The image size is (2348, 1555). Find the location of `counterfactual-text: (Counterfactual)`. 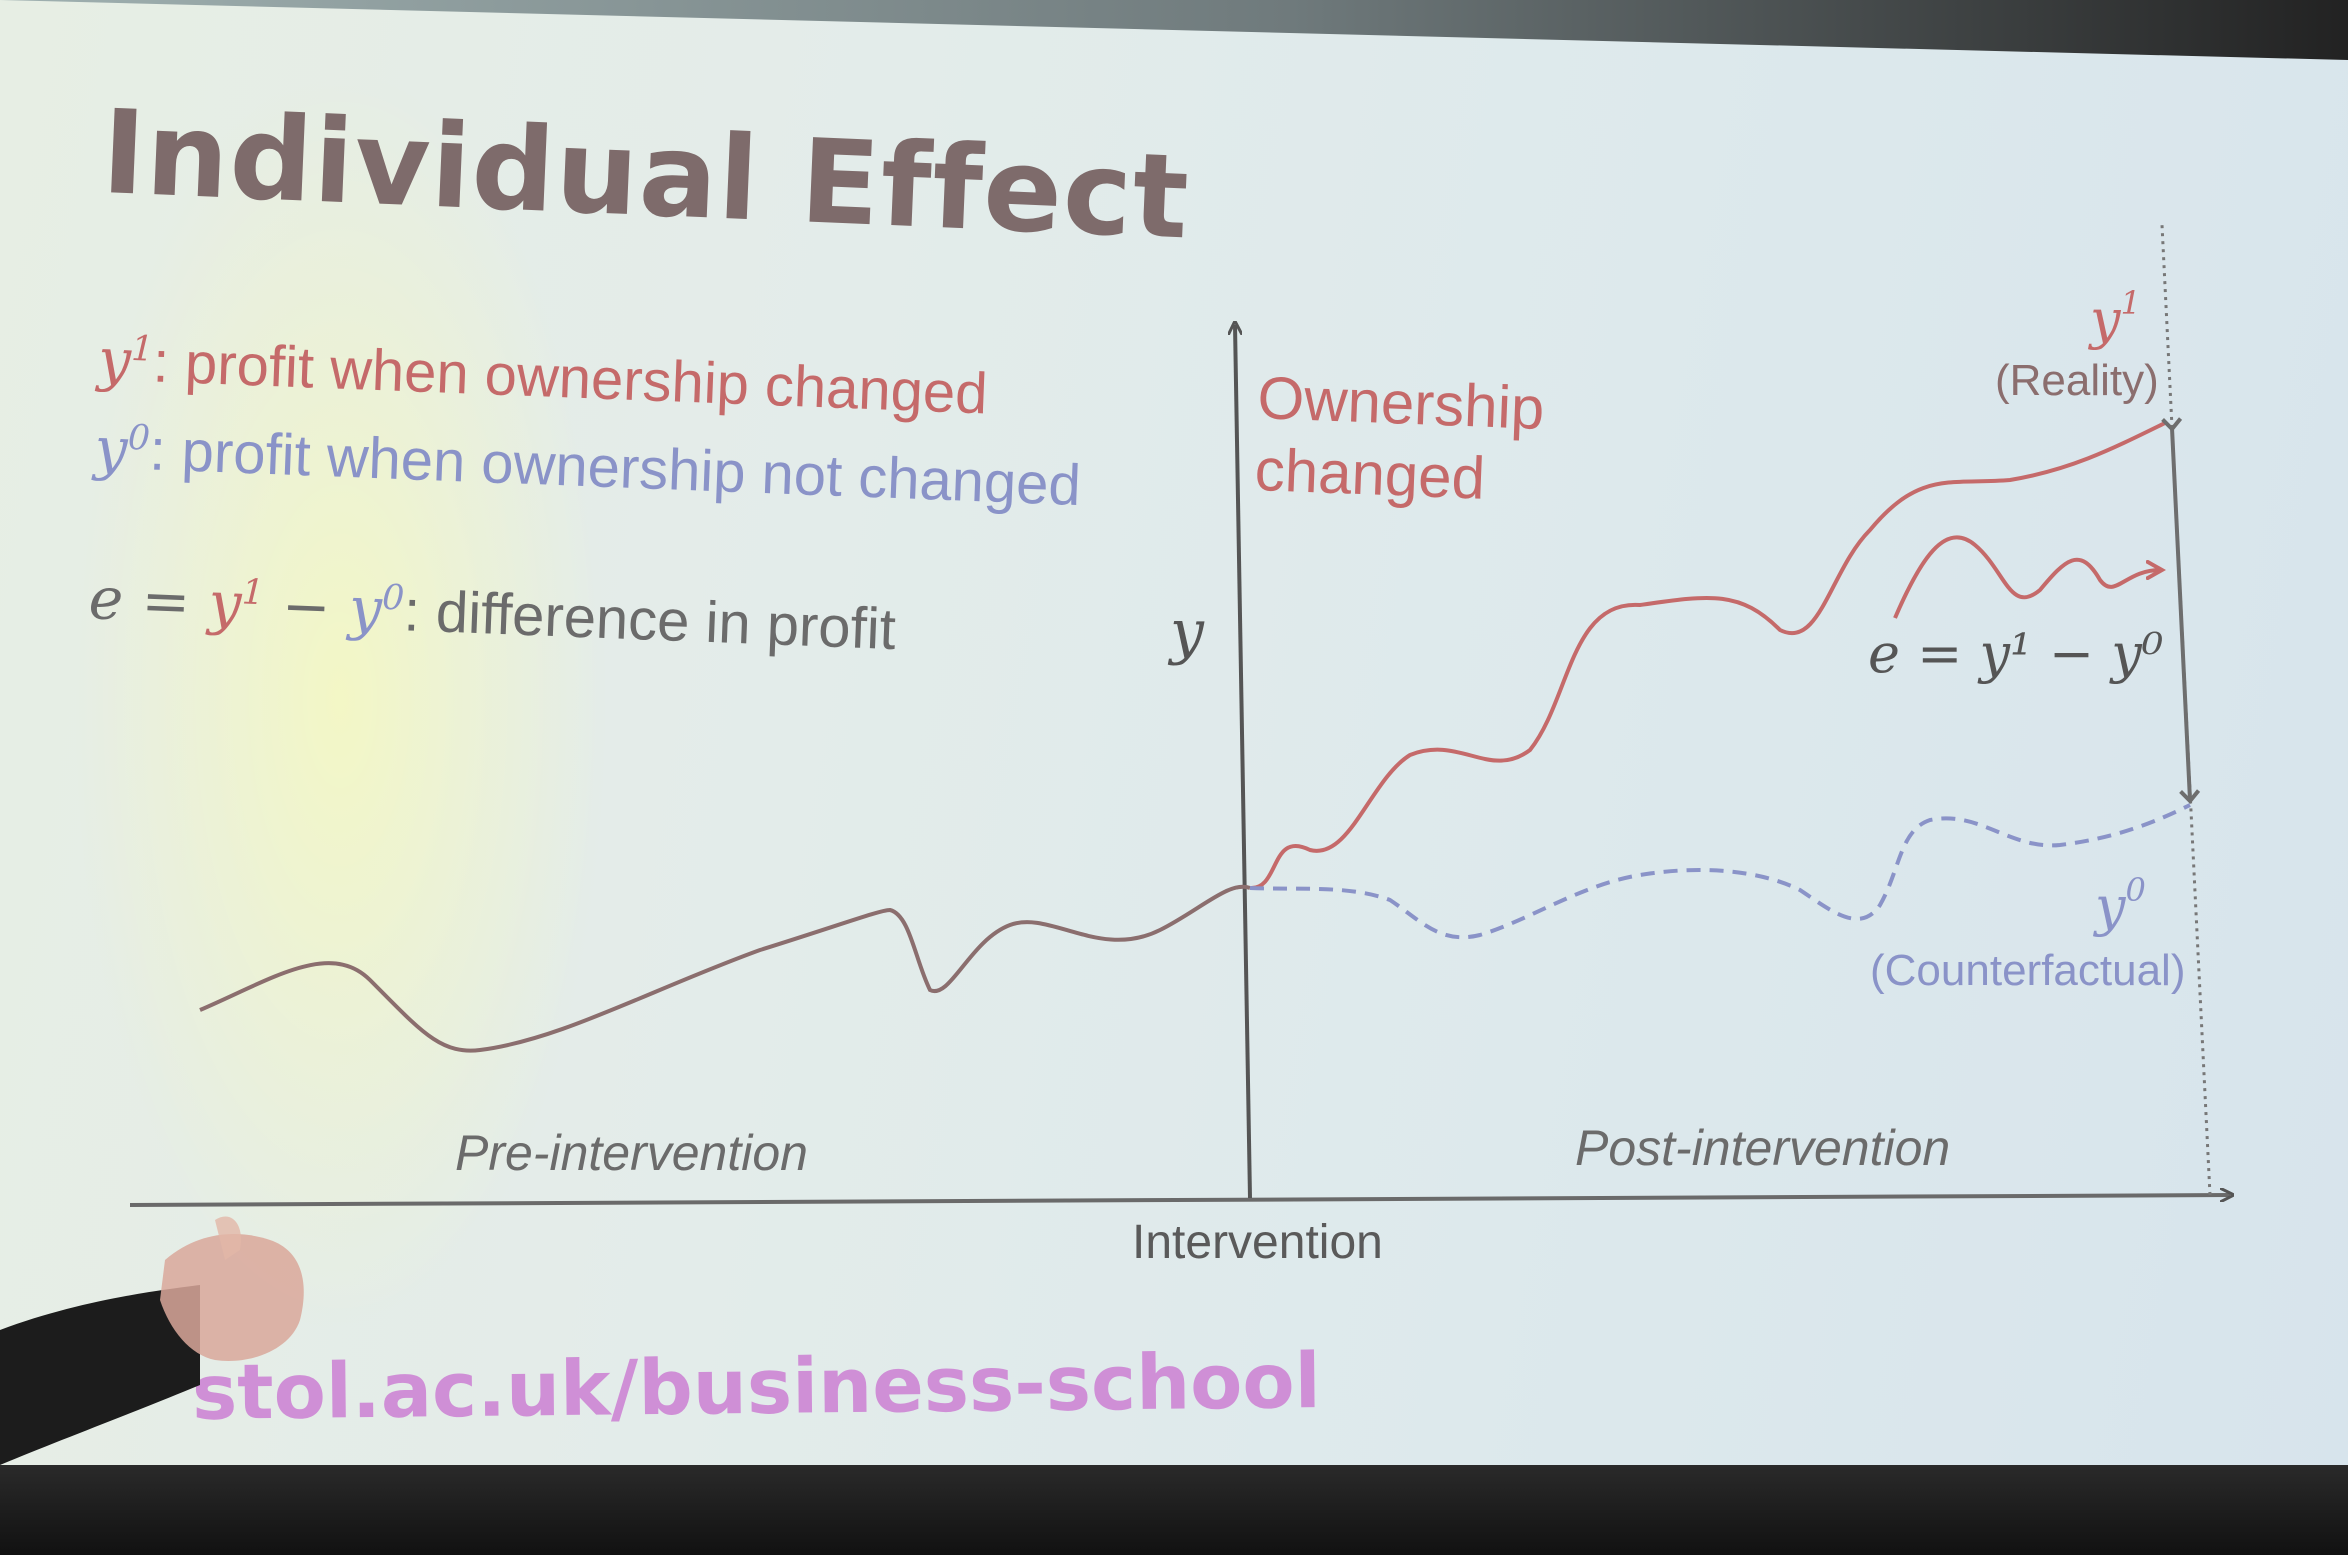

counterfactual-text: (Counterfactual) is located at coordinates (2027, 970).